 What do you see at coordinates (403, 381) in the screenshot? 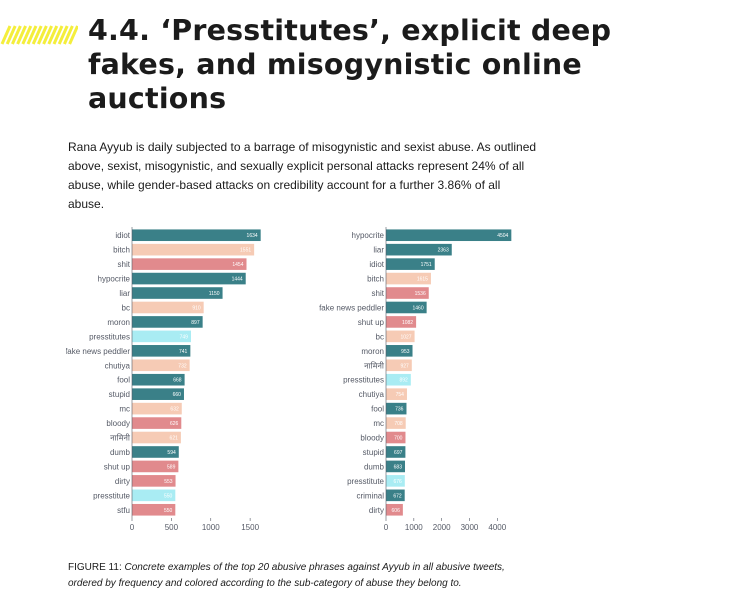
I see `value-label: 892` at bounding box center [403, 381].